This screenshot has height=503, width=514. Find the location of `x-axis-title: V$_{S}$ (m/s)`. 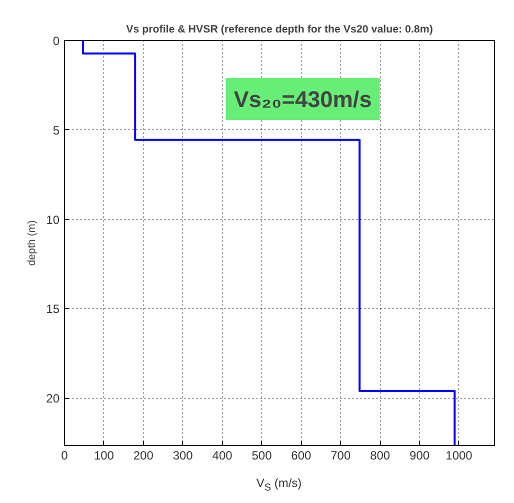

x-axis-title: V$_{S}$ (m/s) is located at coordinates (279, 485).